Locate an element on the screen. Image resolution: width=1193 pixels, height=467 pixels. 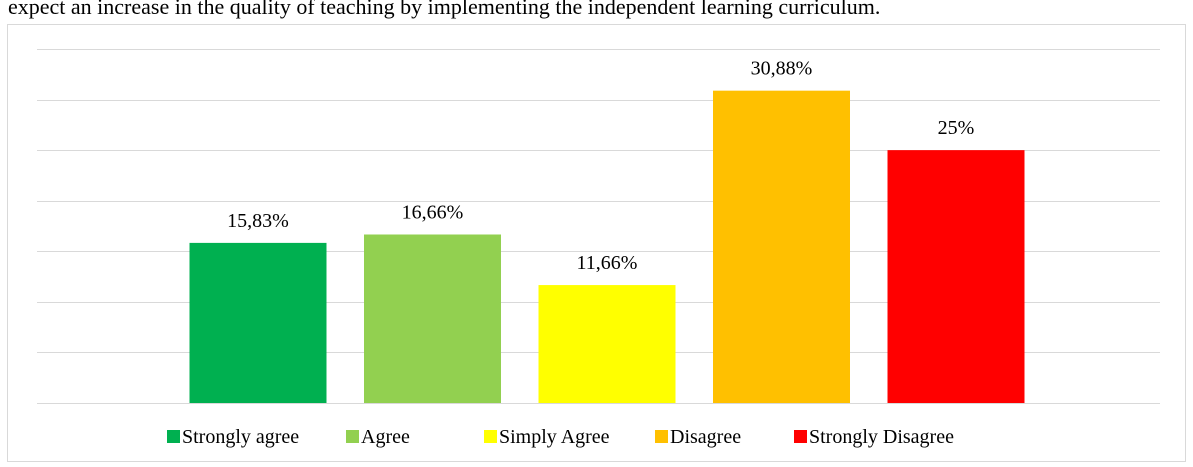
legend-label: Strongly agree is located at coordinates (240, 437).